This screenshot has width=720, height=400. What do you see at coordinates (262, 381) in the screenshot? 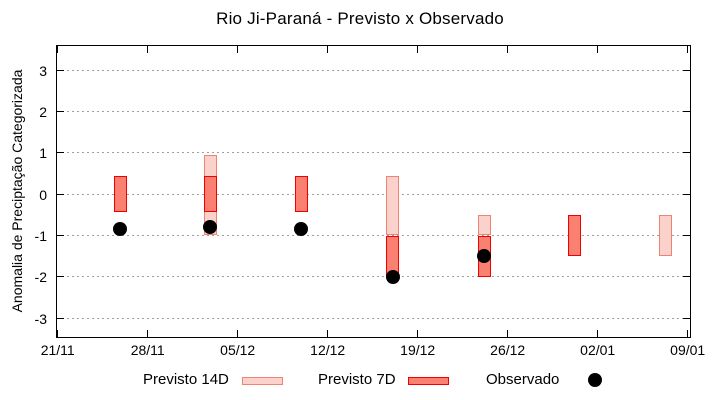
I see `legend-swatch-previsto-14d` at bounding box center [262, 381].